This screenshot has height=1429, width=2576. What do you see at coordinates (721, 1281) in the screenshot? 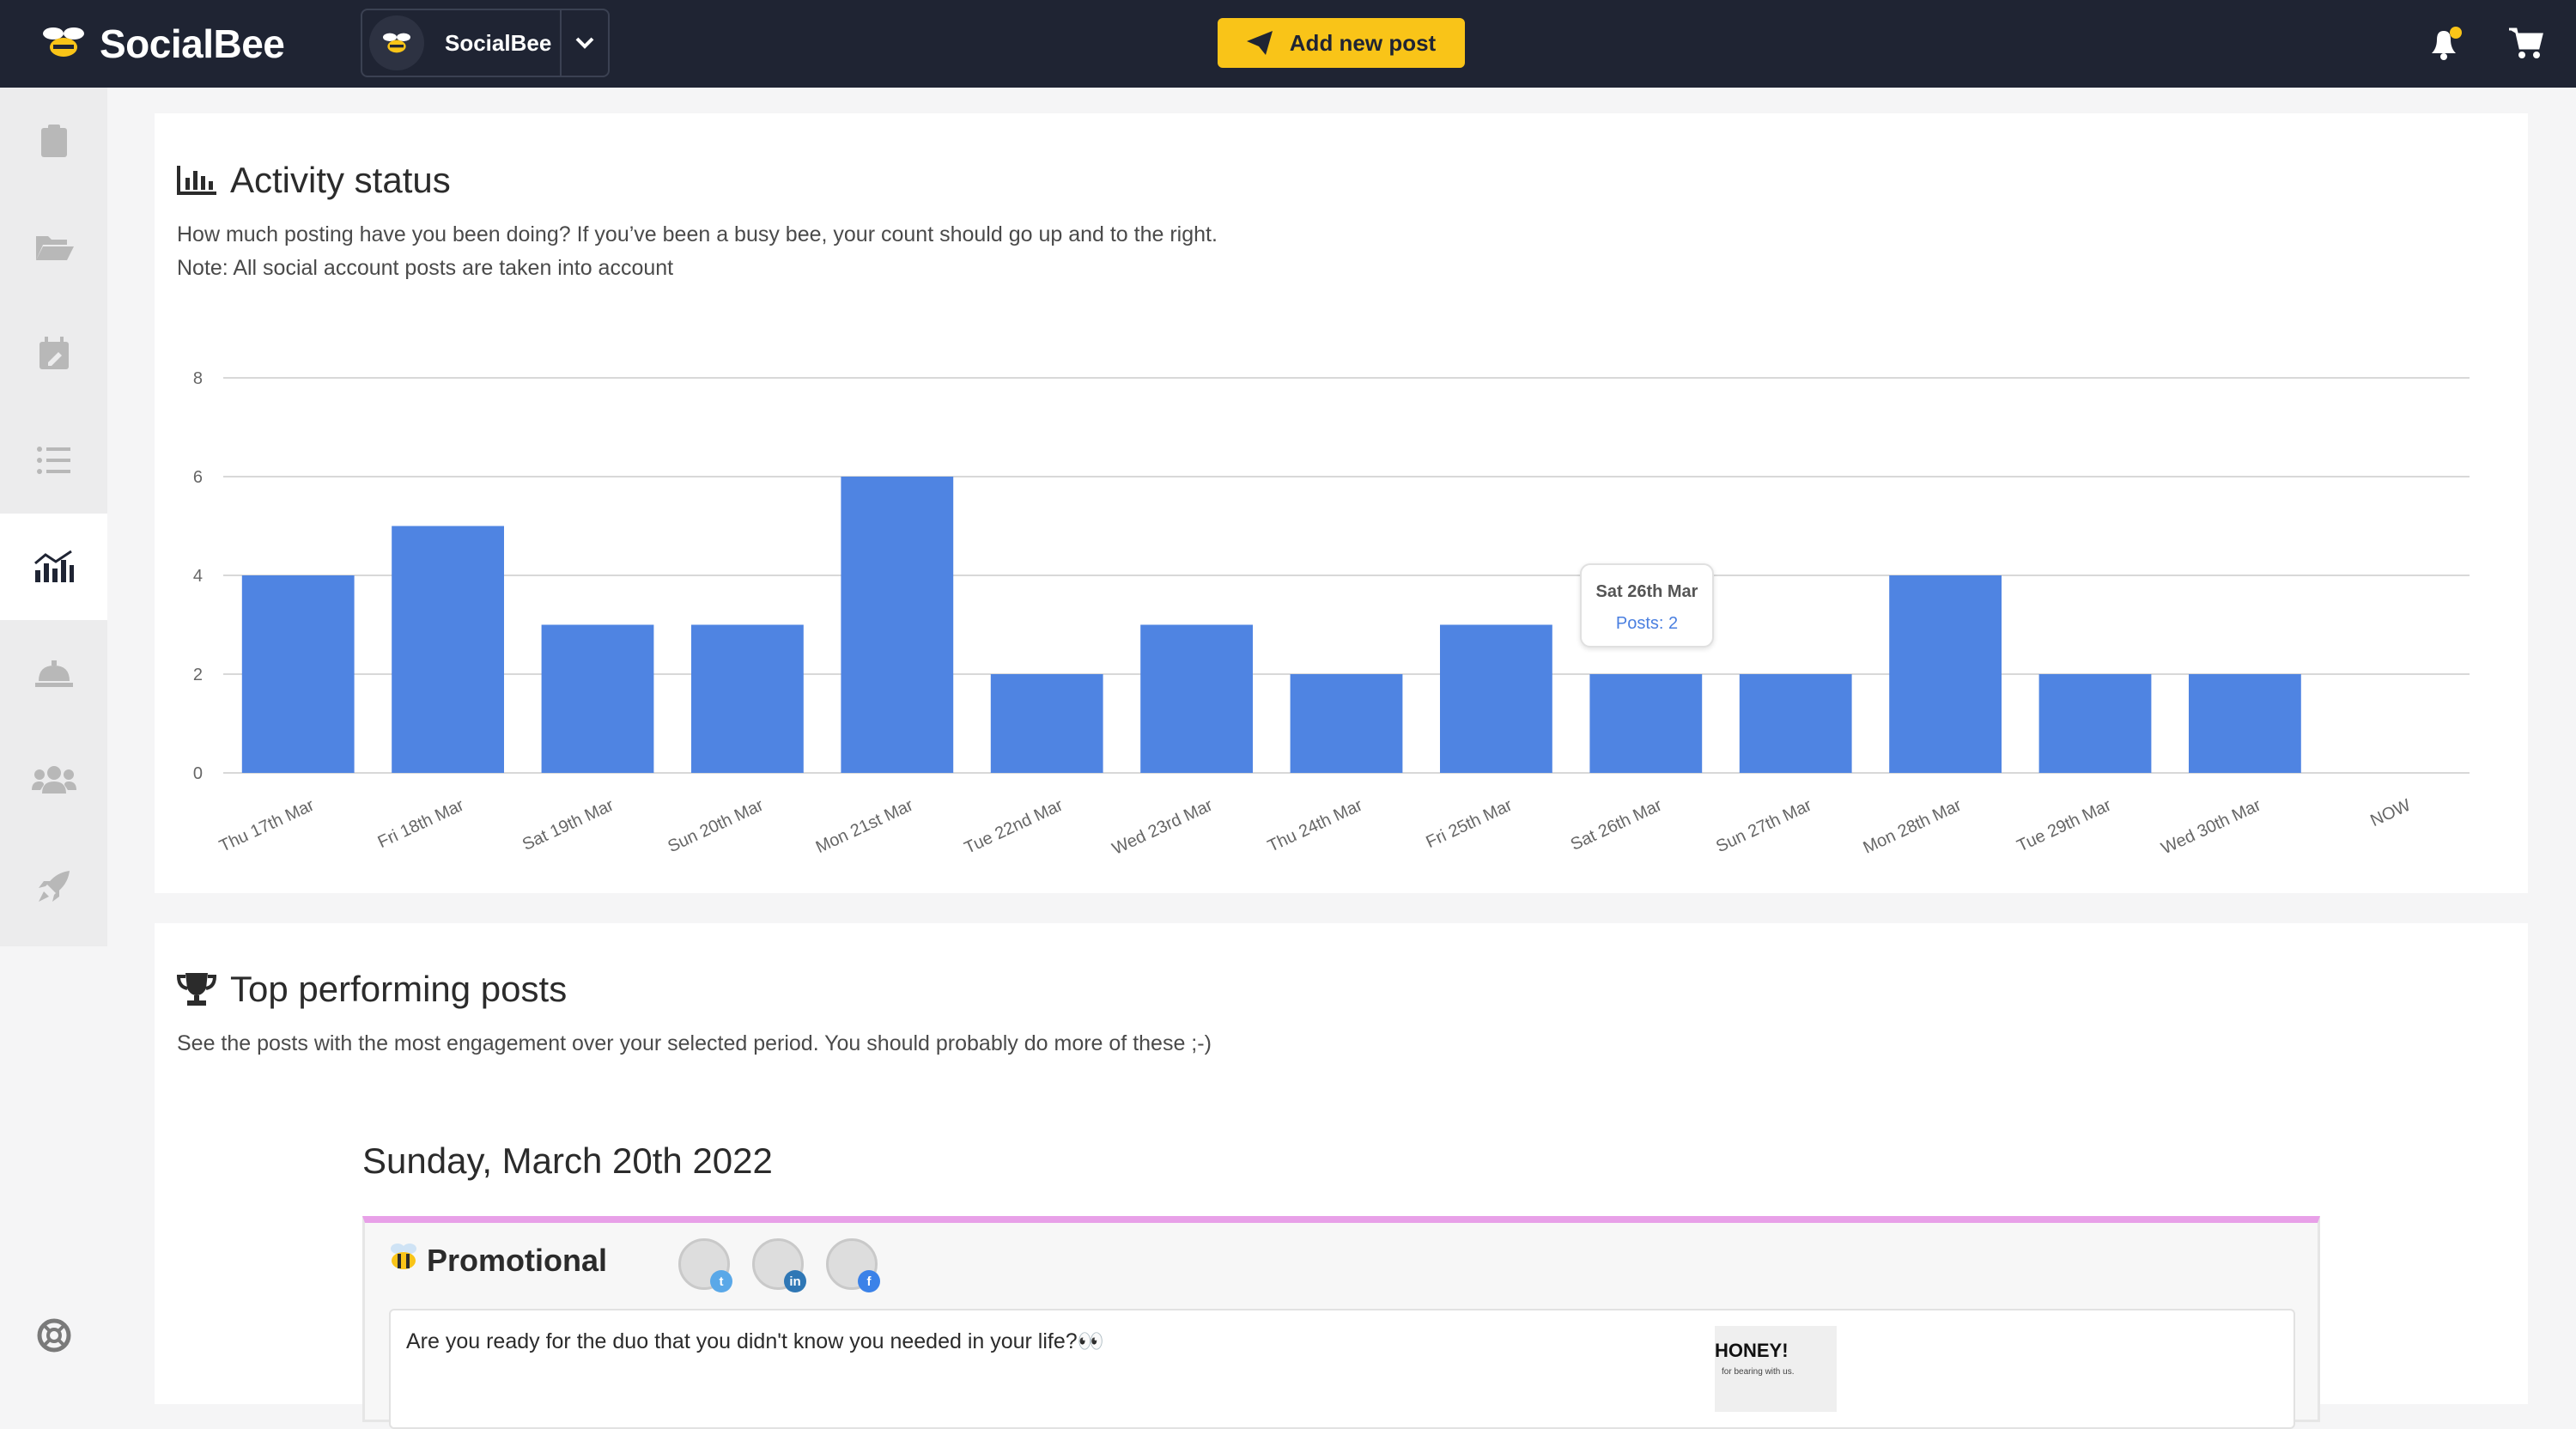
I see `twitter-icon: t` at bounding box center [721, 1281].